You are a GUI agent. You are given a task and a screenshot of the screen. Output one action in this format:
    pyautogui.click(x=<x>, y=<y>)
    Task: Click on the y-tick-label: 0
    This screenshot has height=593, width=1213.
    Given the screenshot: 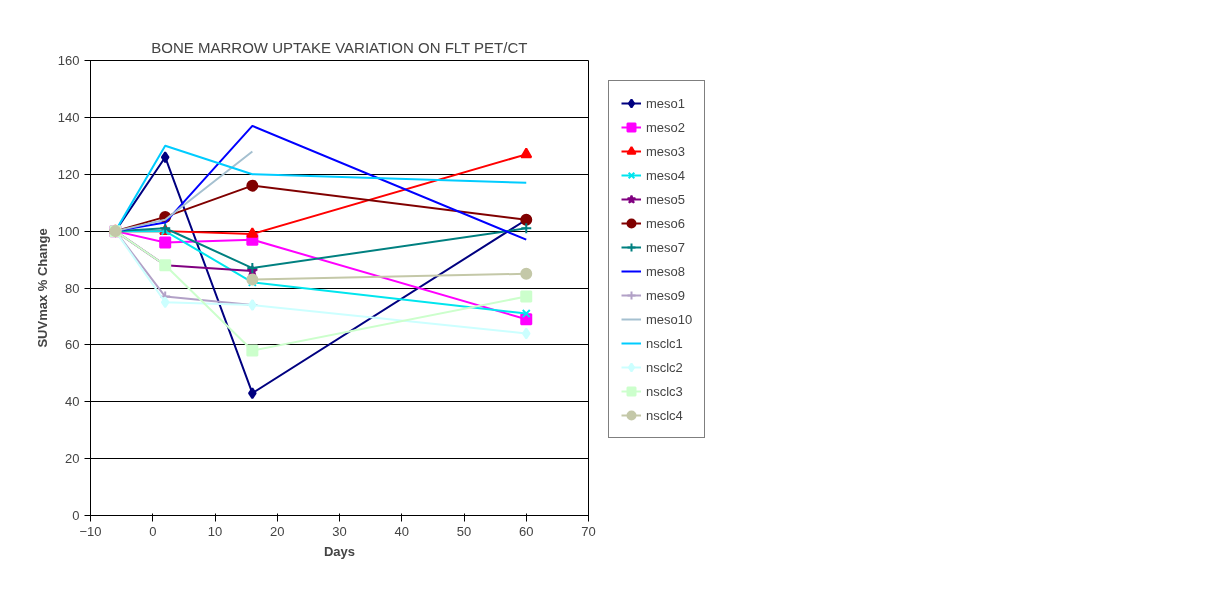 What is the action you would take?
    pyautogui.click(x=76, y=515)
    